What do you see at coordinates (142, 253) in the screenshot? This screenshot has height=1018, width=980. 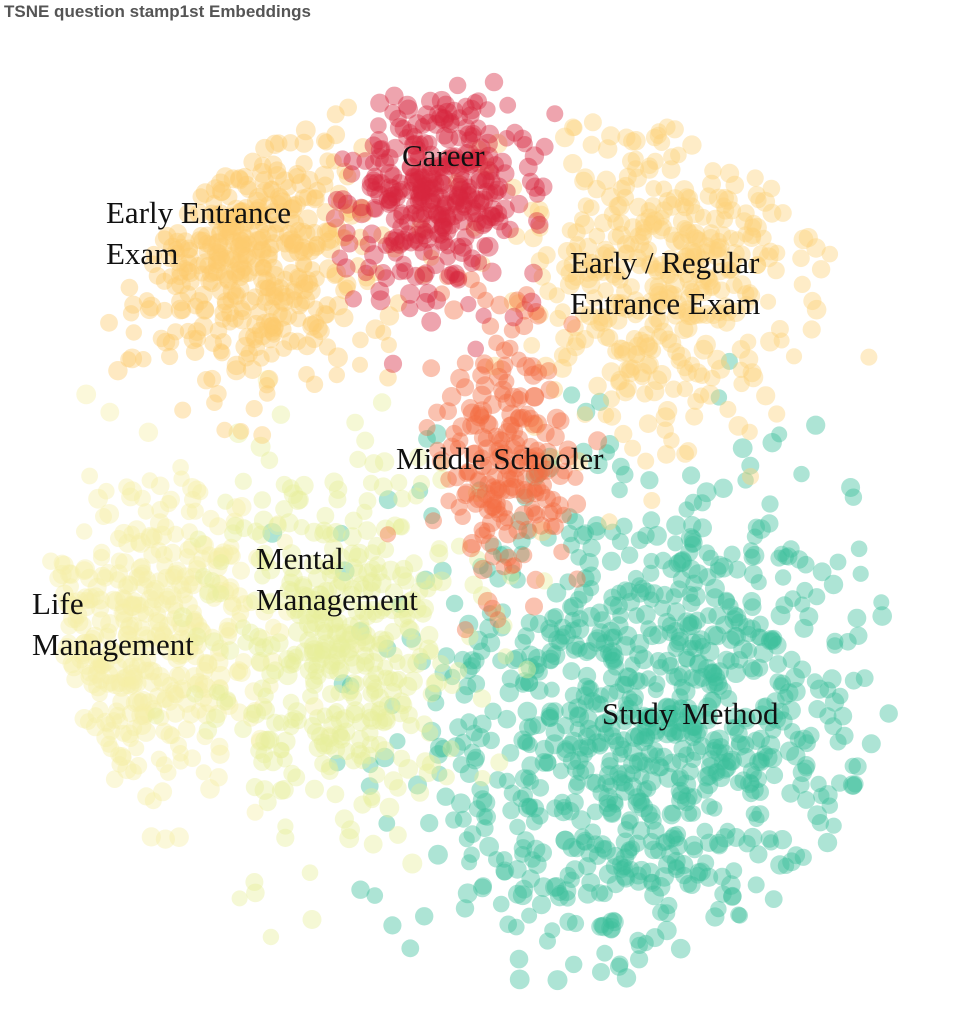 I see `cluster-label-line: Exam` at bounding box center [142, 253].